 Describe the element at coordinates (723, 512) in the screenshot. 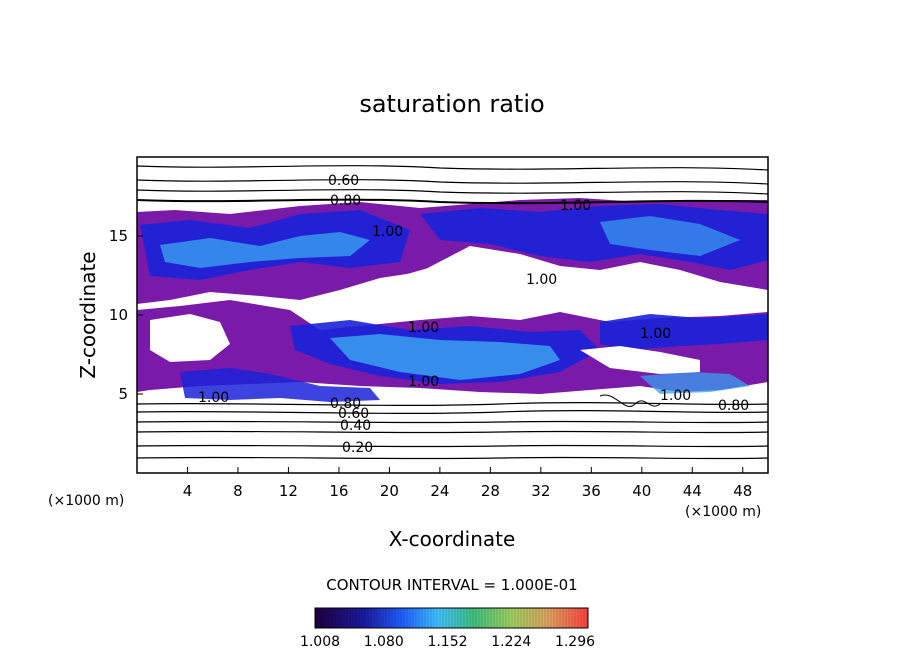

I see `x-unit-right: (×1000 m)` at that location.